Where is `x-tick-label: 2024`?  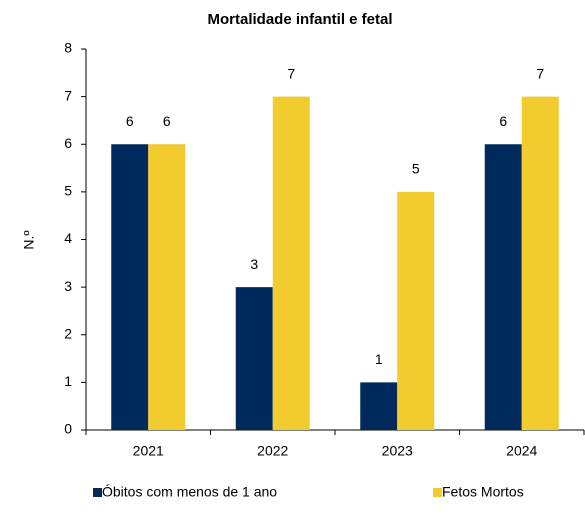
x-tick-label: 2024 is located at coordinates (521, 451).